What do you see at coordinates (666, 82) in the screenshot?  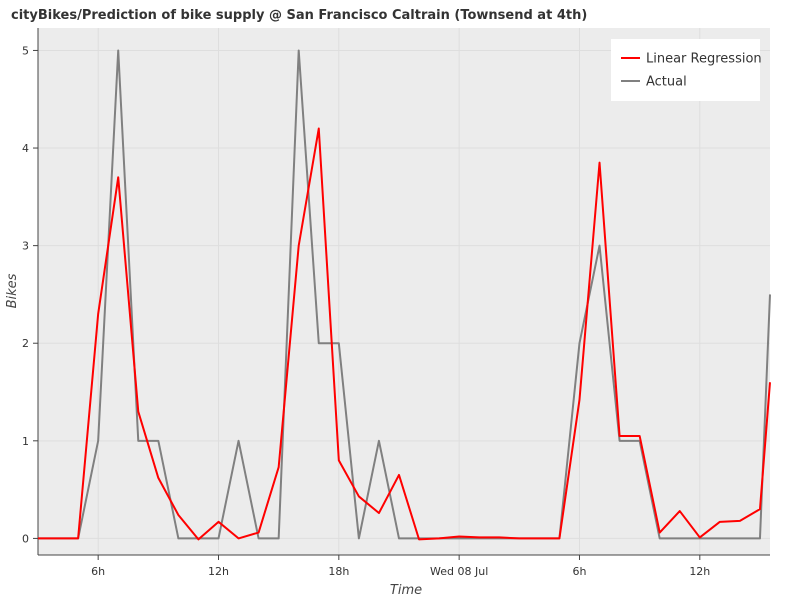 I see `legend-label-1: Actual` at bounding box center [666, 82].